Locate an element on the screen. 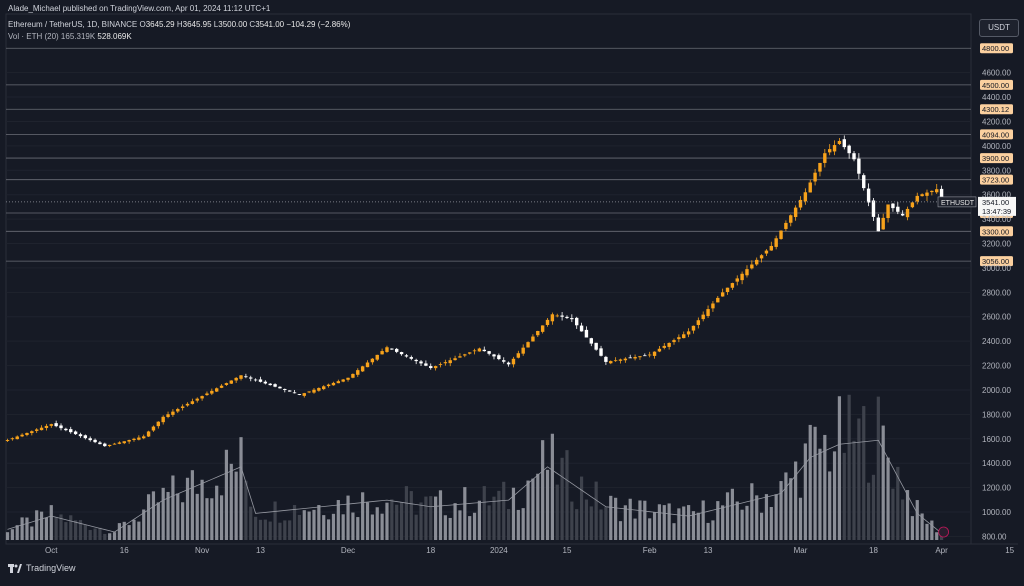  footer-brand-label: TradingView is located at coordinates (51, 568).